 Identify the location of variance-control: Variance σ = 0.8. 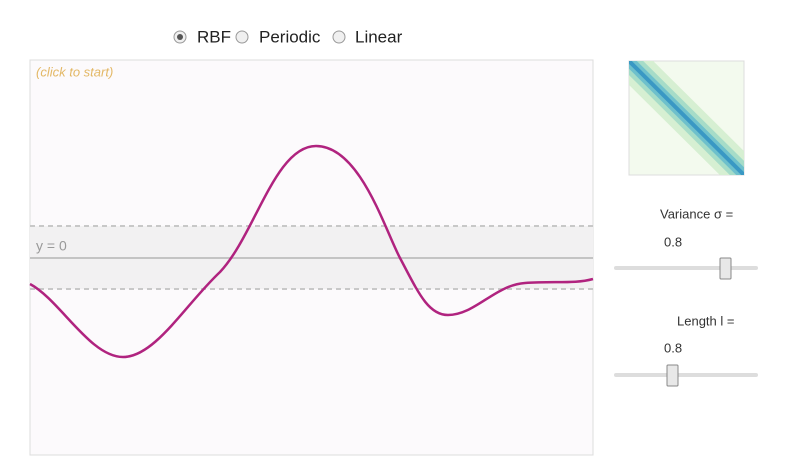
(686, 243).